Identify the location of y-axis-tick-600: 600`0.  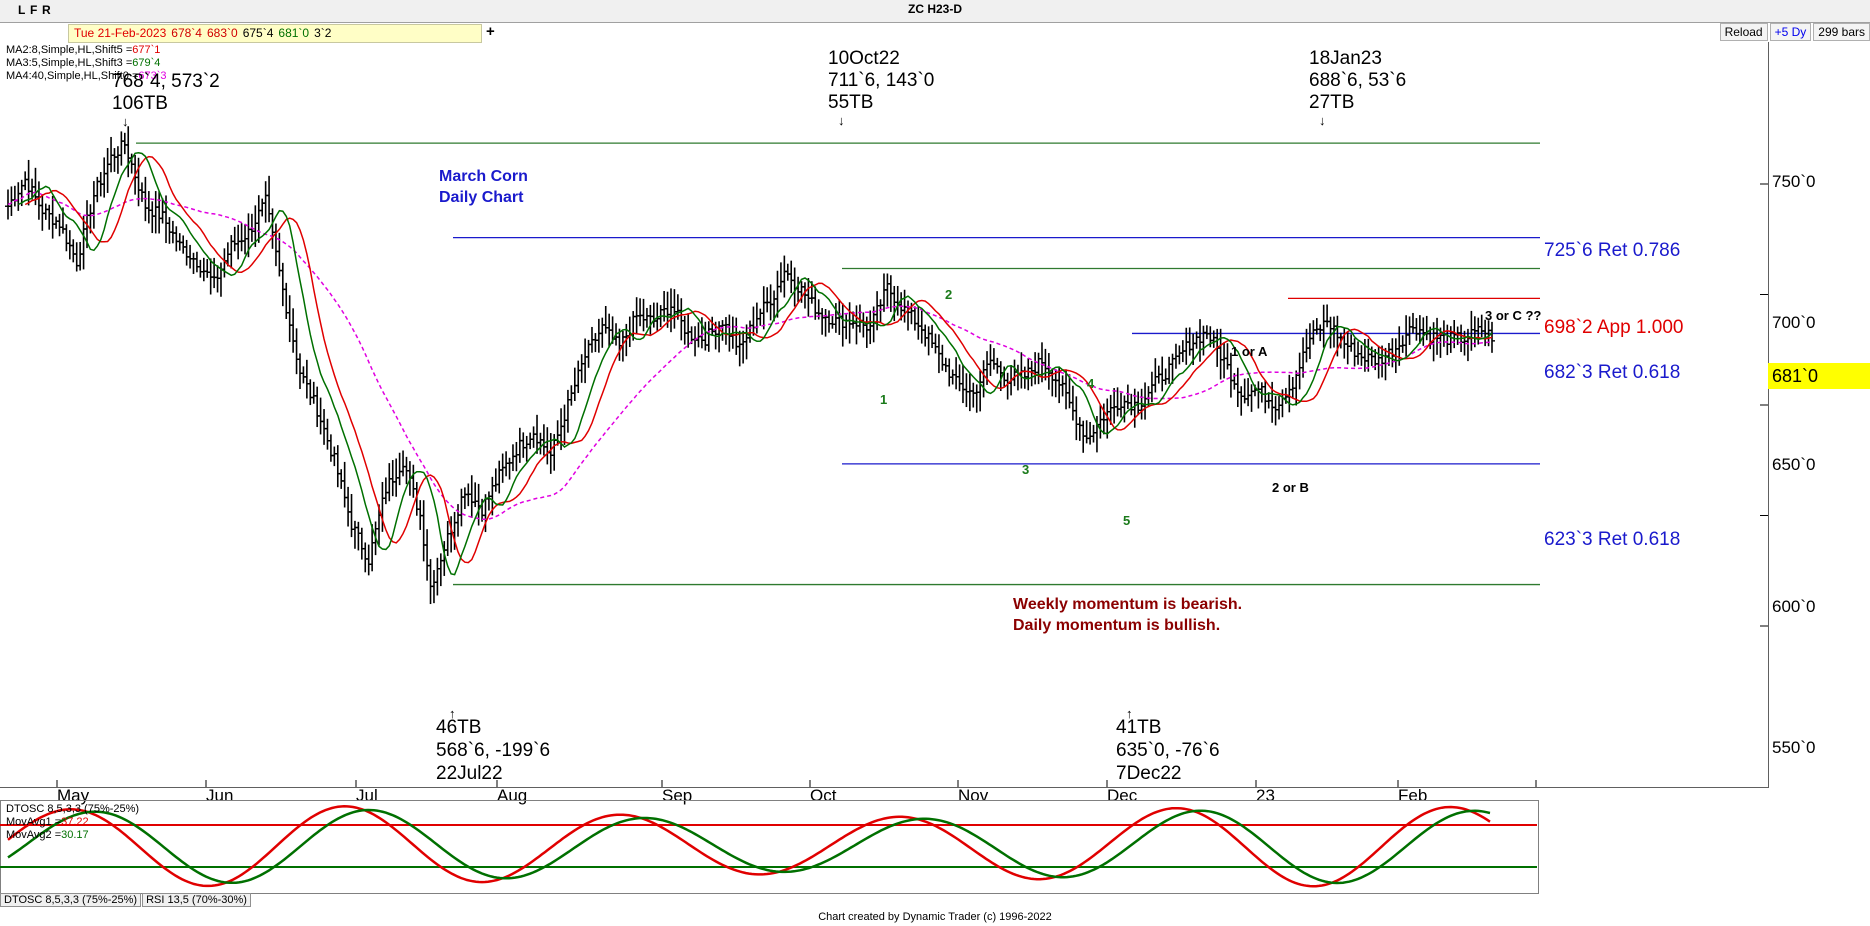
(1794, 606).